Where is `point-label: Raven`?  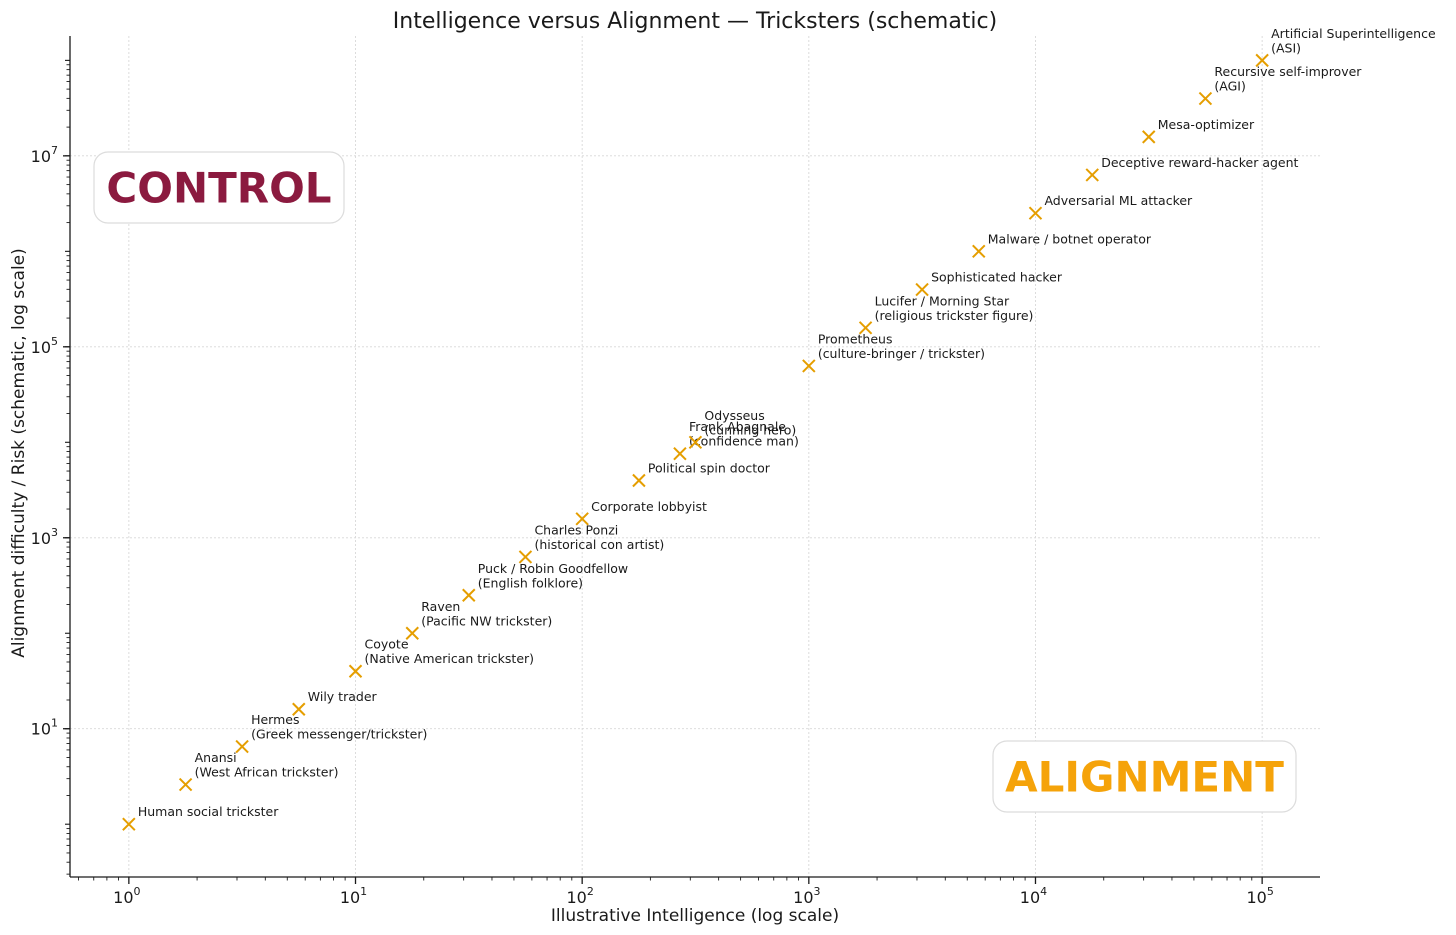
point-label: Raven is located at coordinates (440, 606).